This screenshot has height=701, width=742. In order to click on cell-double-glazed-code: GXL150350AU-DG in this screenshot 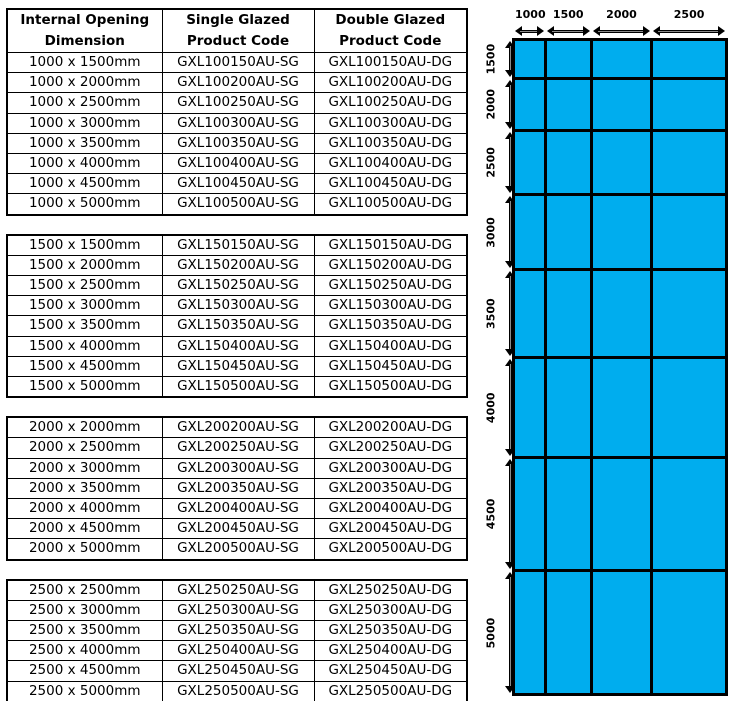, I will do `click(390, 326)`.